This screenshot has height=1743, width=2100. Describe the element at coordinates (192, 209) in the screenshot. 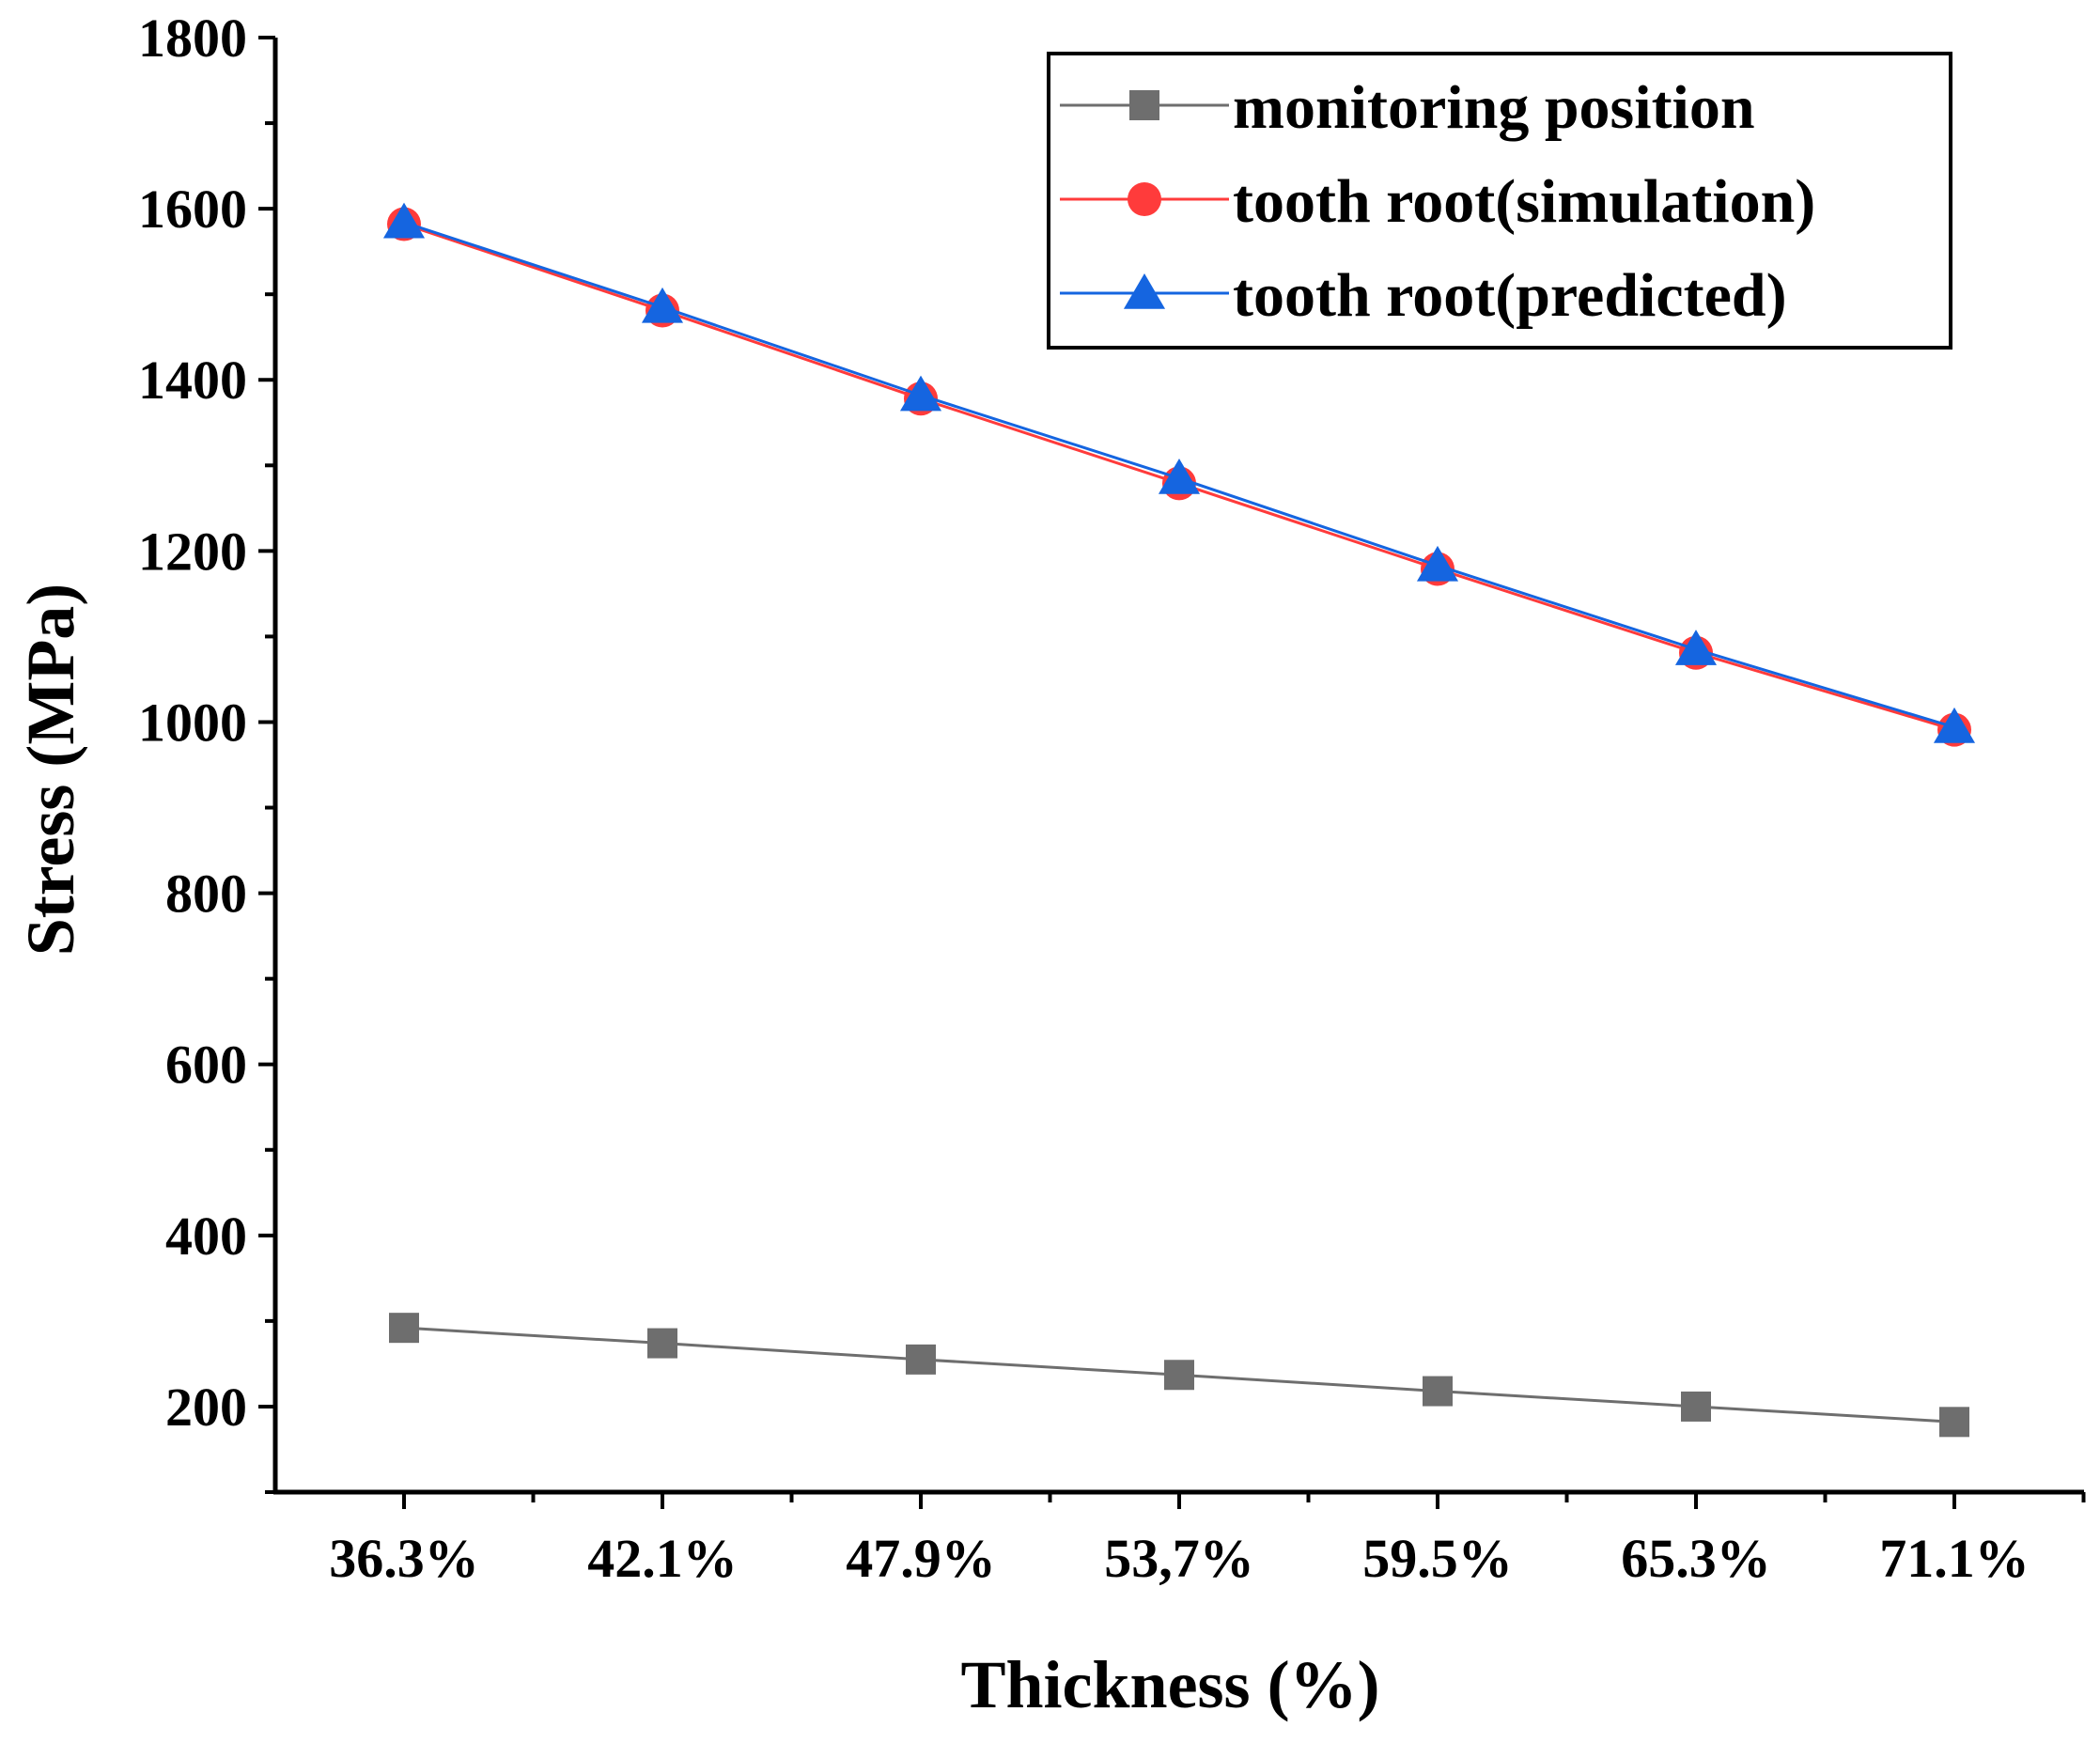

I see `y-tick-label: 1600` at that location.